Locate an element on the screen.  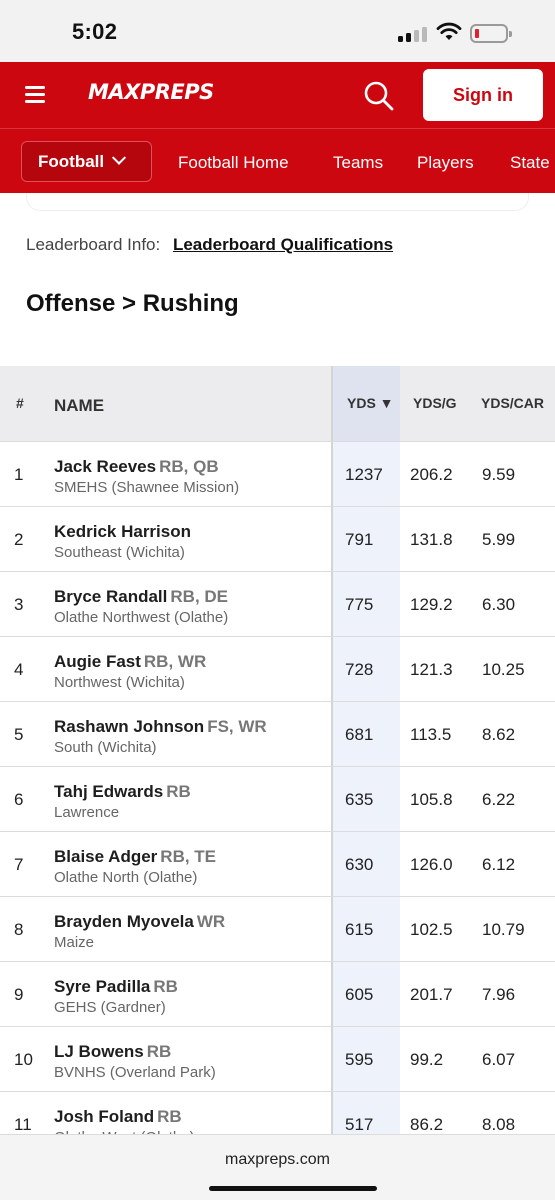
player-name: Jack Reeves is located at coordinates (105, 466).